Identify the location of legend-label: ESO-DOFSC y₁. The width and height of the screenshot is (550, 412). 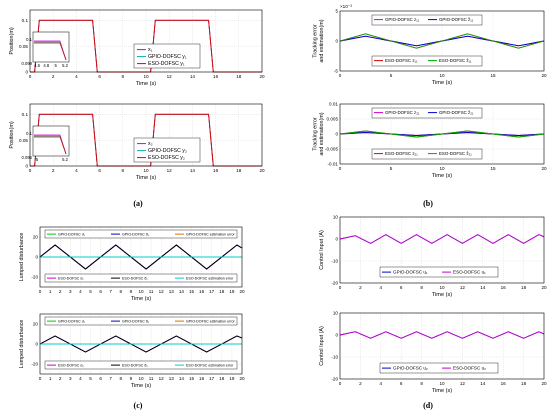
(166, 64).